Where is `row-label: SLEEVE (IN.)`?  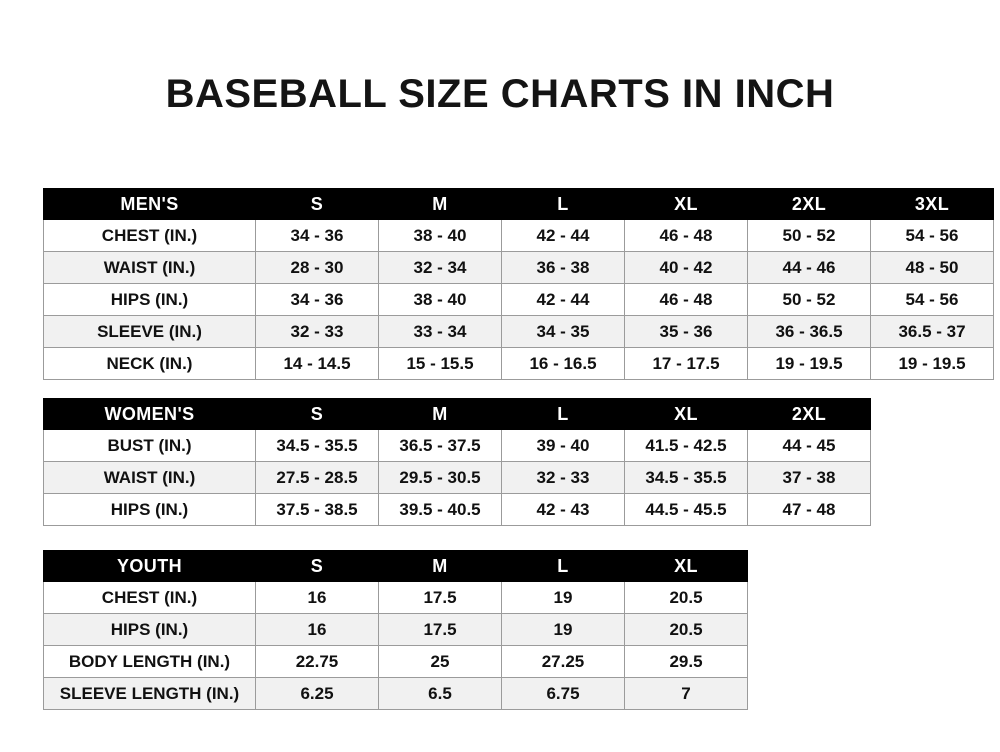
row-label: SLEEVE (IN.) is located at coordinates (149, 331).